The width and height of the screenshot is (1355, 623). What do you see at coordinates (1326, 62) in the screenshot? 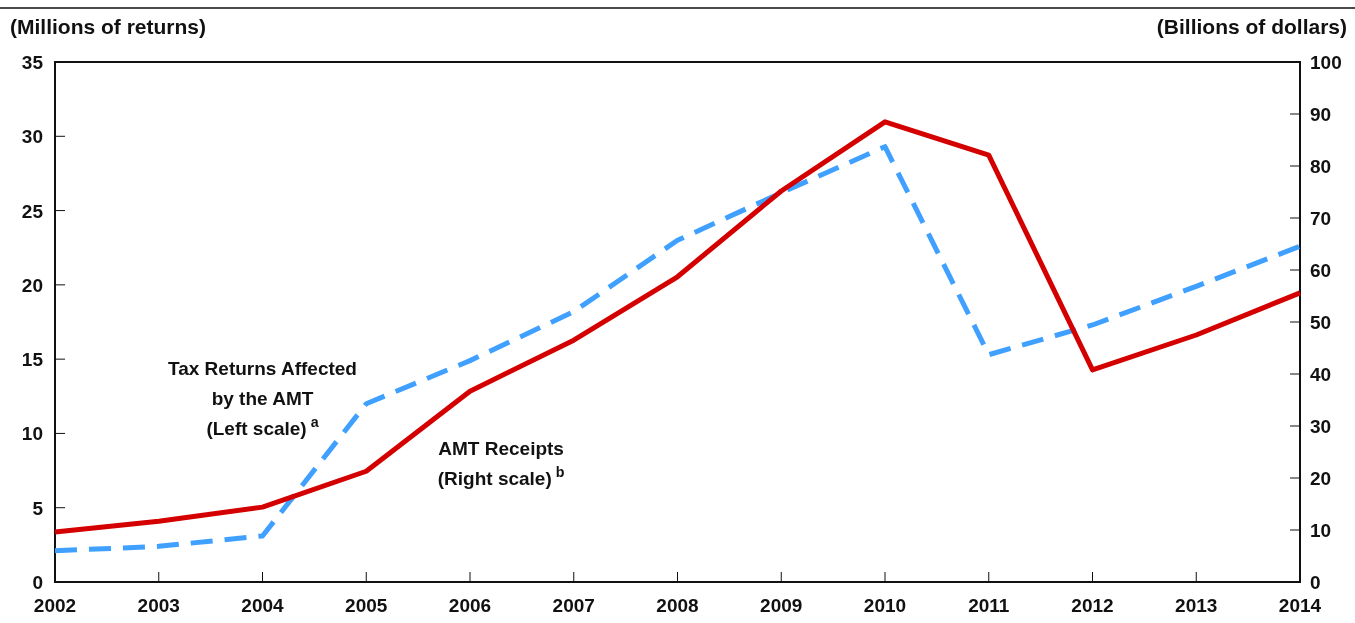
I see `y2-tick-label: 100` at bounding box center [1326, 62].